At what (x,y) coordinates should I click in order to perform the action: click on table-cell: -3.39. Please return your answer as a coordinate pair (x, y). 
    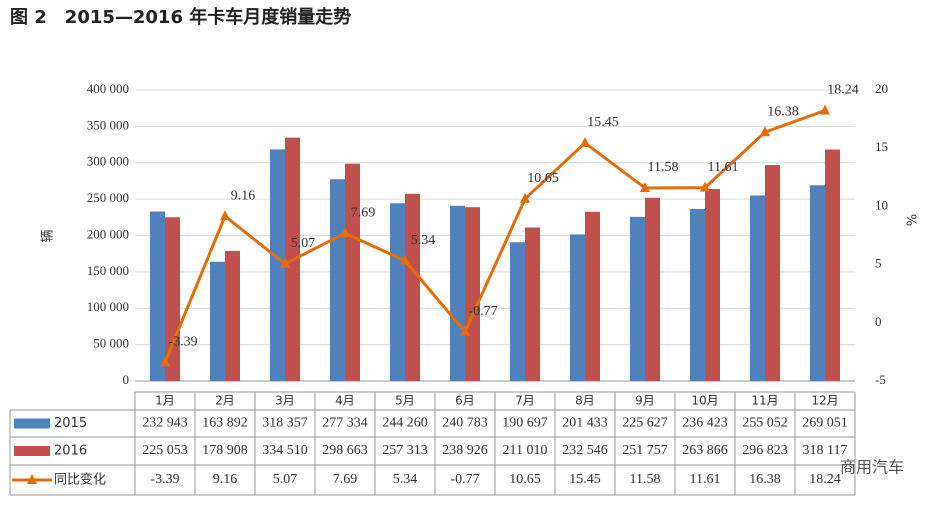
    Looking at the image, I should click on (164, 479).